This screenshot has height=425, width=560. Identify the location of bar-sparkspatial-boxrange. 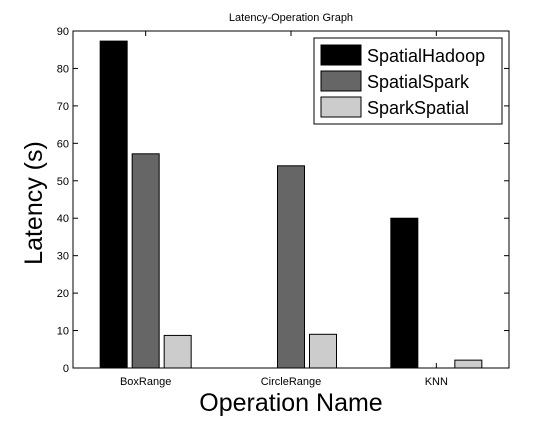
(177, 351).